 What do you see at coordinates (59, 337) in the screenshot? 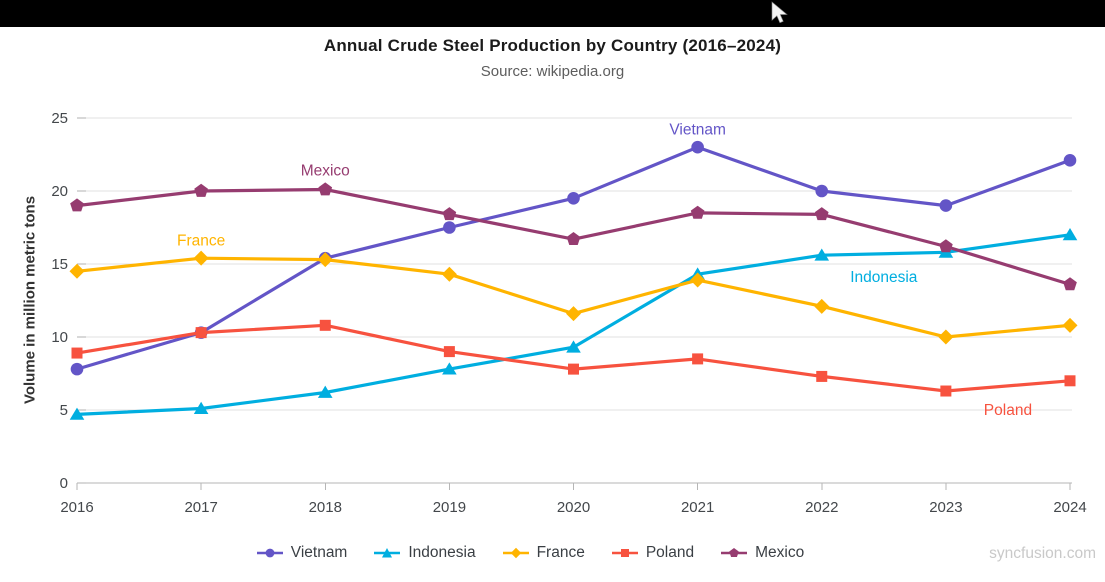
I see `y-axis-tick-label: 10` at bounding box center [59, 337].